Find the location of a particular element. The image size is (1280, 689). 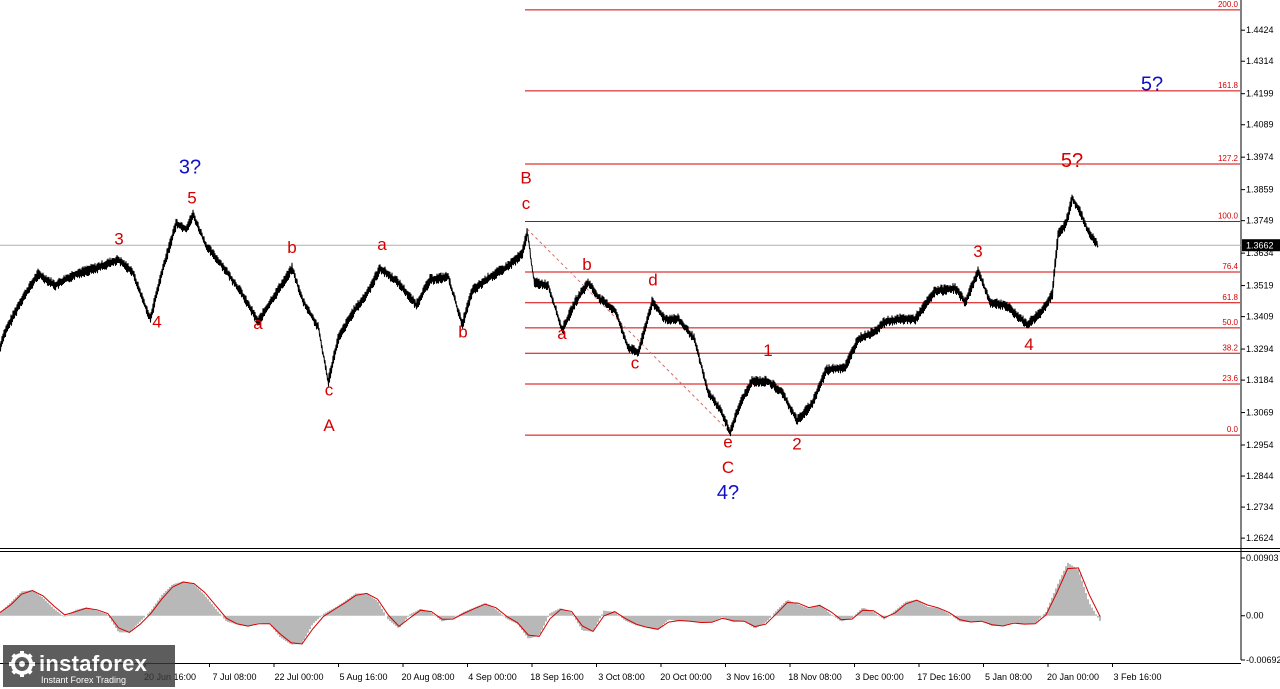

price-tick-label: 1.2954 is located at coordinates (1260, 445).